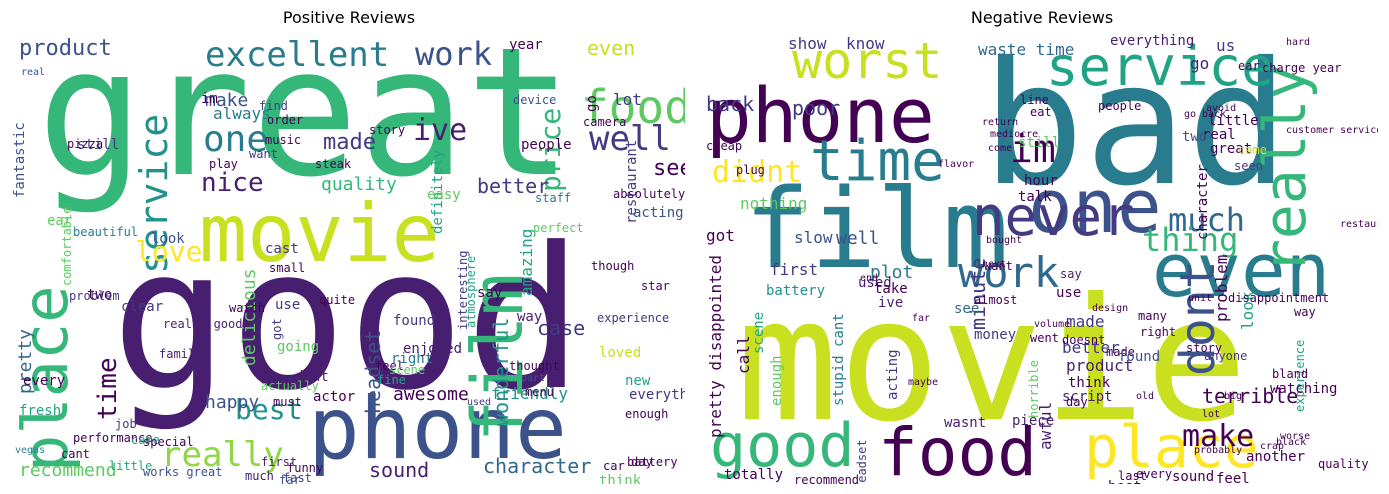  I want to click on cloud-word: acting, so click(893, 374).